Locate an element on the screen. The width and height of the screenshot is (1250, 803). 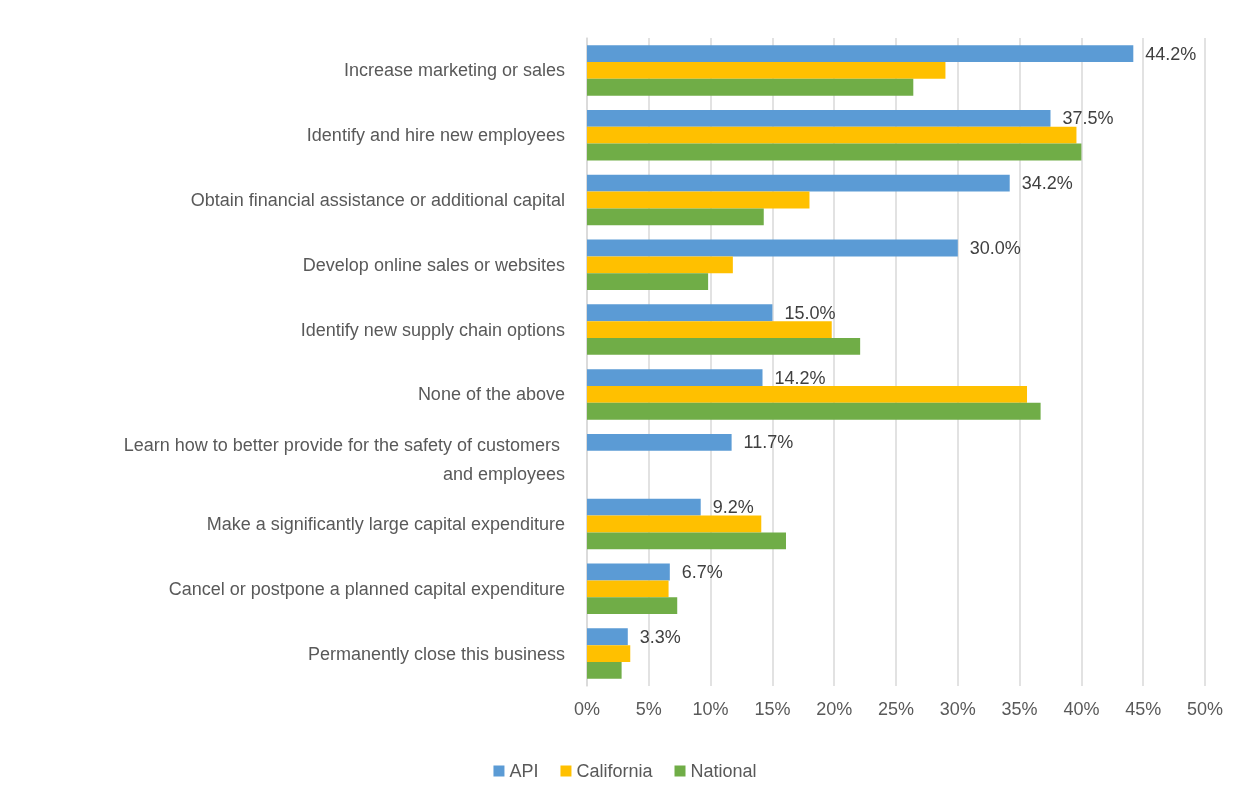
x-tick-label: 20% is located at coordinates (834, 709).